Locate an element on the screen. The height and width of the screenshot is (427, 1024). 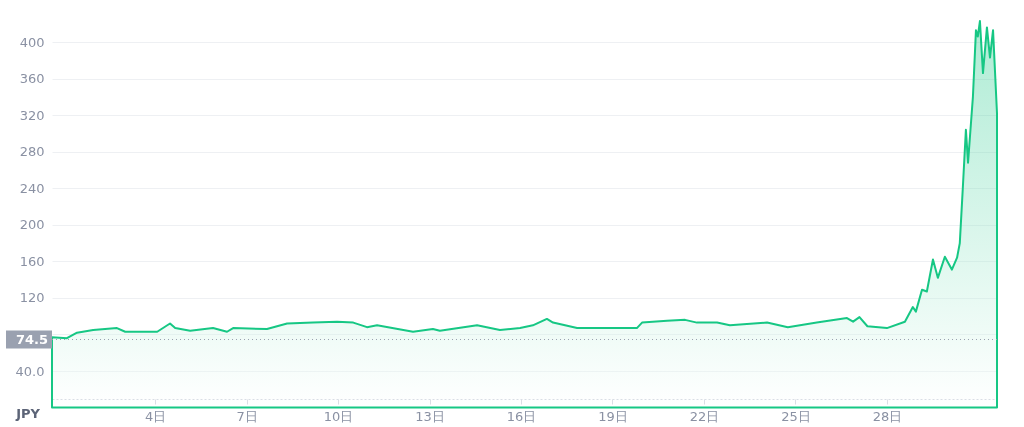
y-tick-label: 120 is located at coordinates (32, 298).